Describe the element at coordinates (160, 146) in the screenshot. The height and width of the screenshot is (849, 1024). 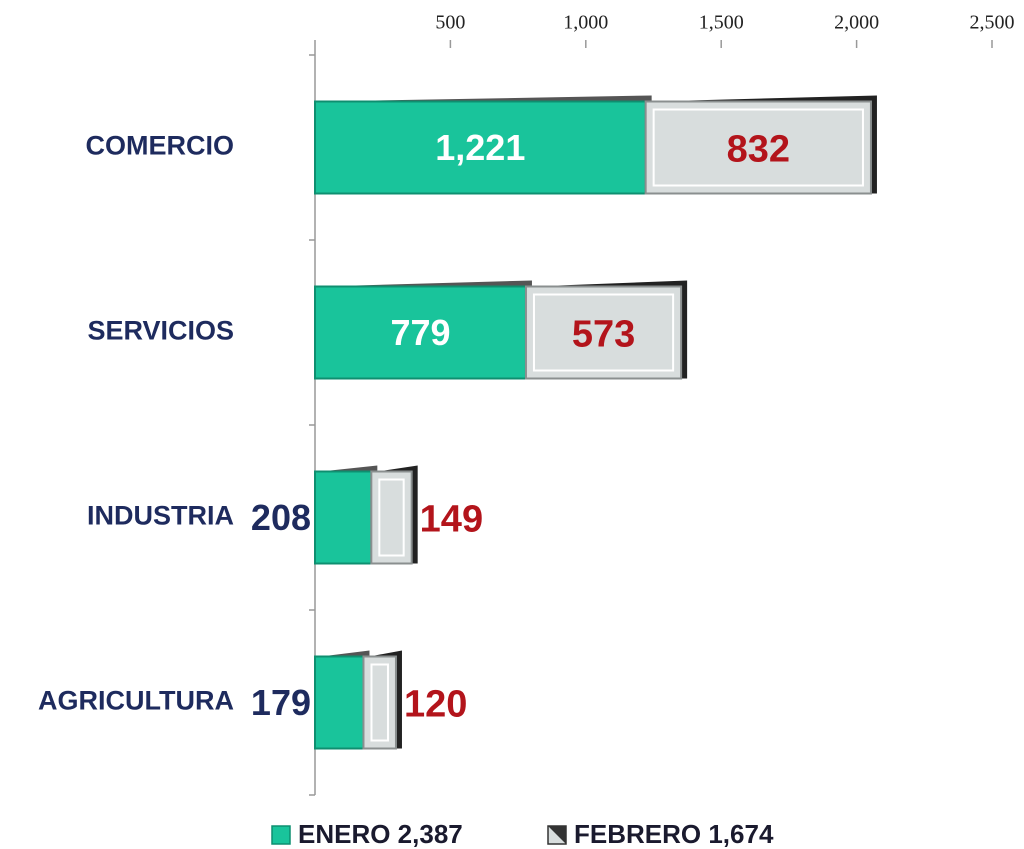
I see `category-label: COMERCIO` at that location.